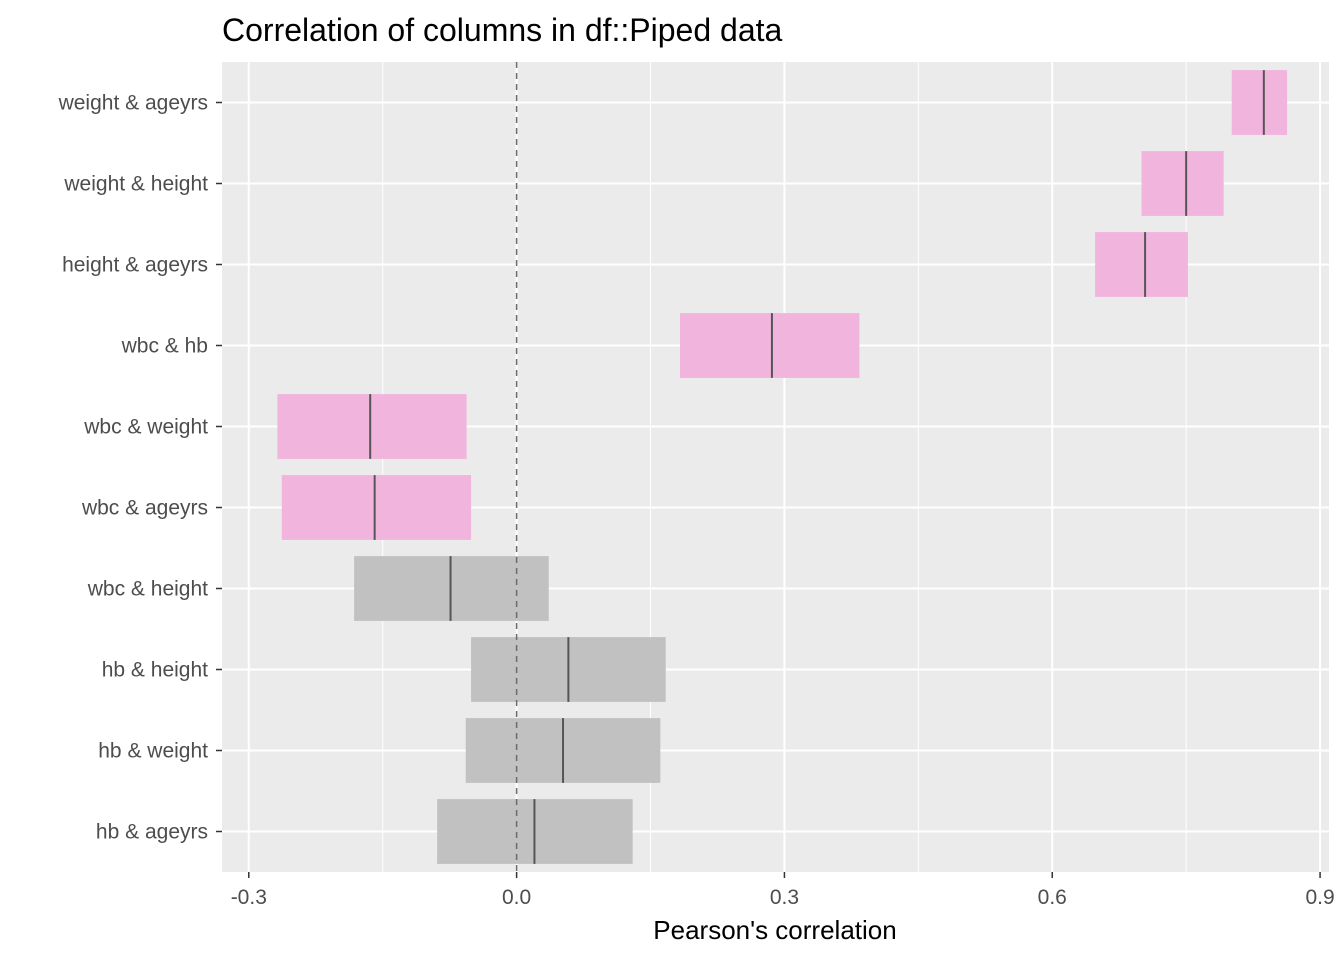 This screenshot has width=1344, height=960. Describe the element at coordinates (135, 265) in the screenshot. I see `y-tick-label: height & ageyrs` at that location.